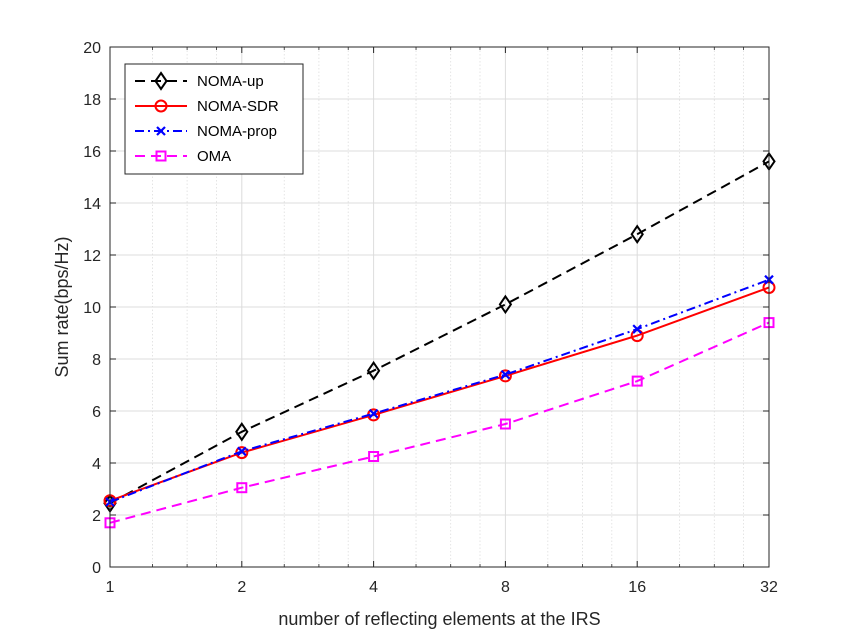  Describe the element at coordinates (373, 587) in the screenshot. I see `x-tick-label: 4` at that location.